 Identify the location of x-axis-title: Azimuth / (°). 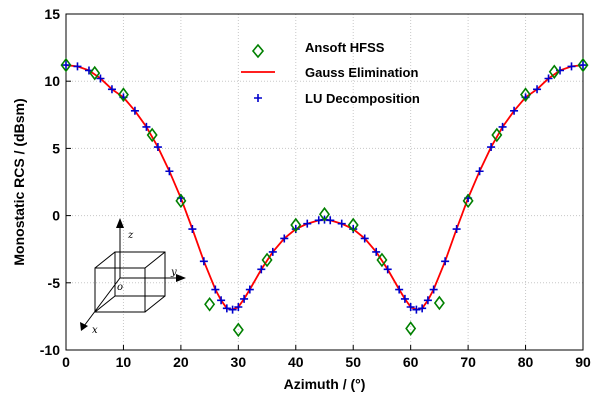
(325, 384).